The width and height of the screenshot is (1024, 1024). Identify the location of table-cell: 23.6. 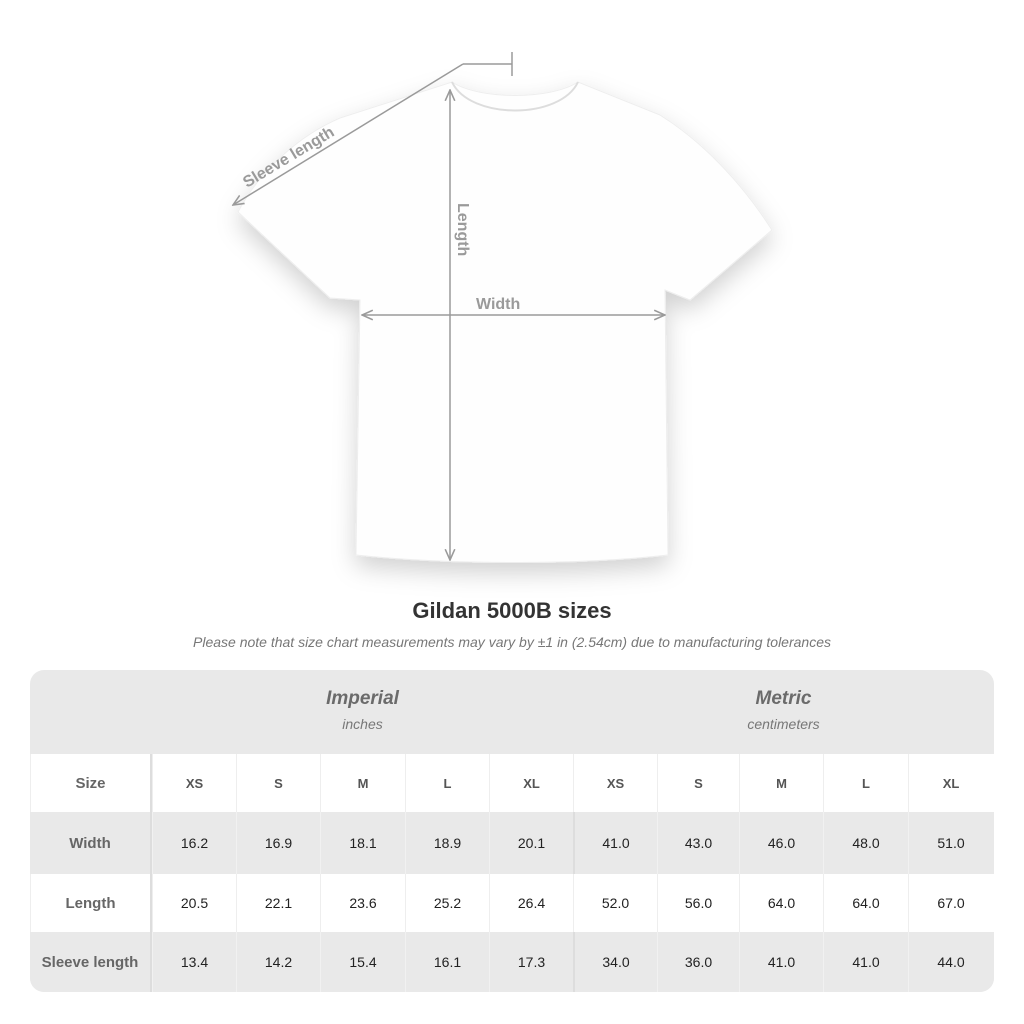
(362, 903).